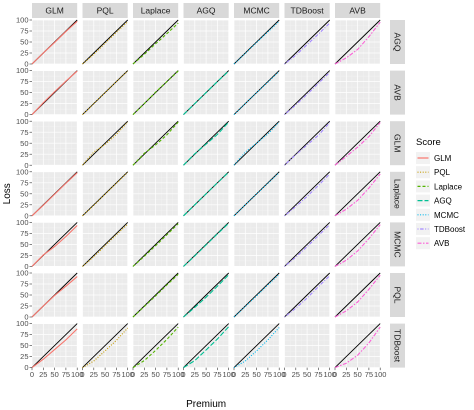 The image size is (474, 410). I want to click on column-strip-label: AGQ, so click(206, 11).